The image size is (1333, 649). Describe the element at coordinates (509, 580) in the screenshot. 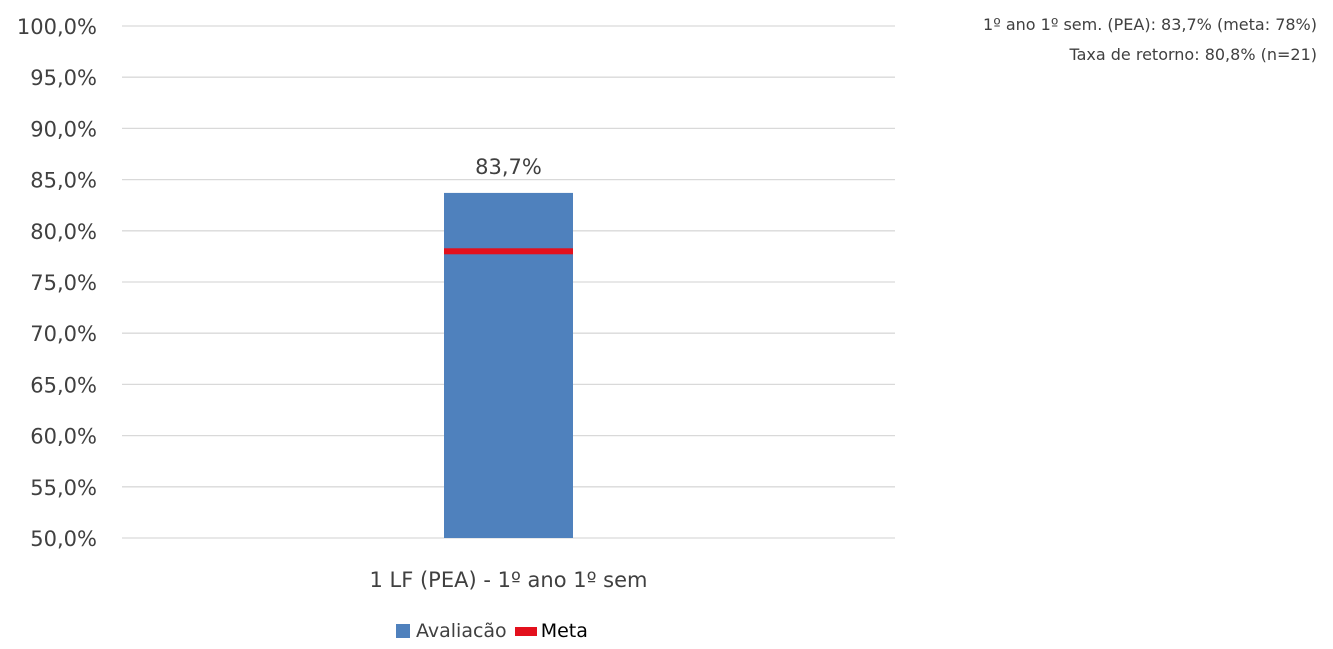

I see `x-category-label: 1 LF (PEA) - 1º ano 1º sem` at that location.